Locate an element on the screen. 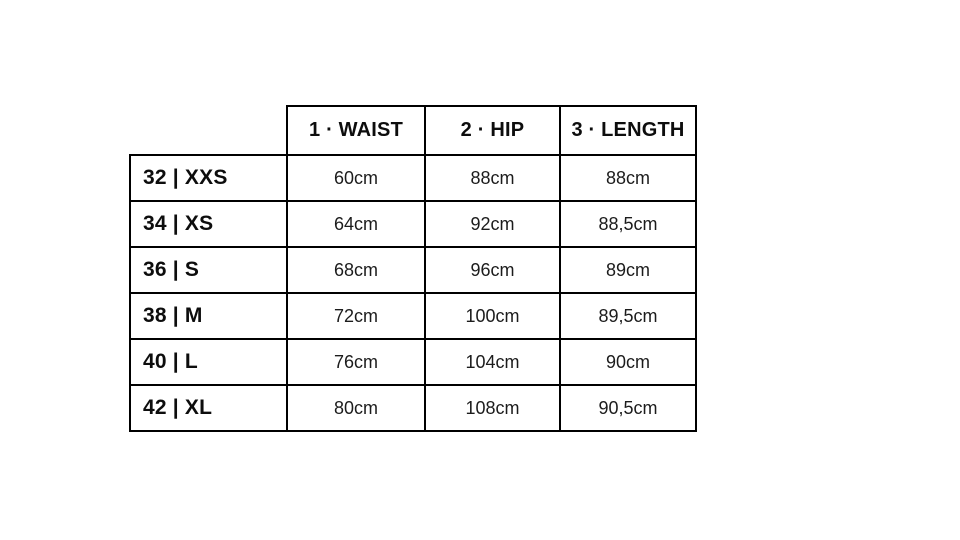 This screenshot has width=960, height=540. cell-waist: 64cm is located at coordinates (356, 224).